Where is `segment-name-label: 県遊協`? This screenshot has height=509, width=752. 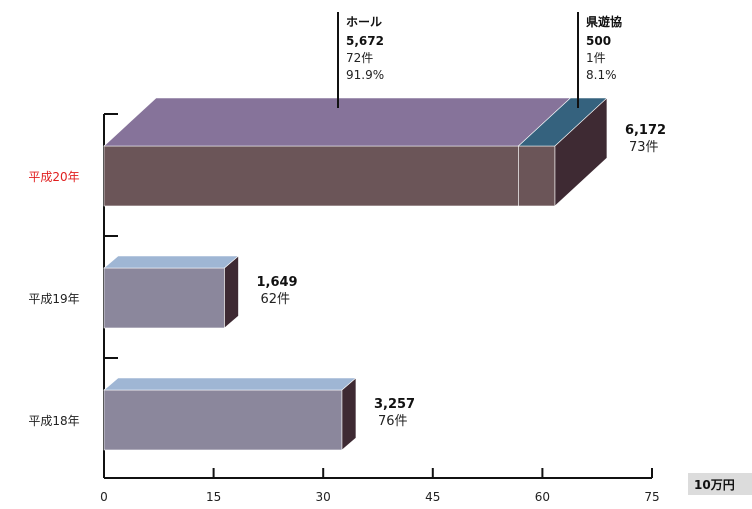 segment-name-label: 県遊協 is located at coordinates (604, 21).